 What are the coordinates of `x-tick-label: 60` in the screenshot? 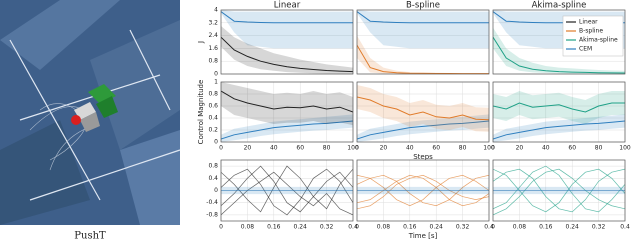 It's located at (300, 148).